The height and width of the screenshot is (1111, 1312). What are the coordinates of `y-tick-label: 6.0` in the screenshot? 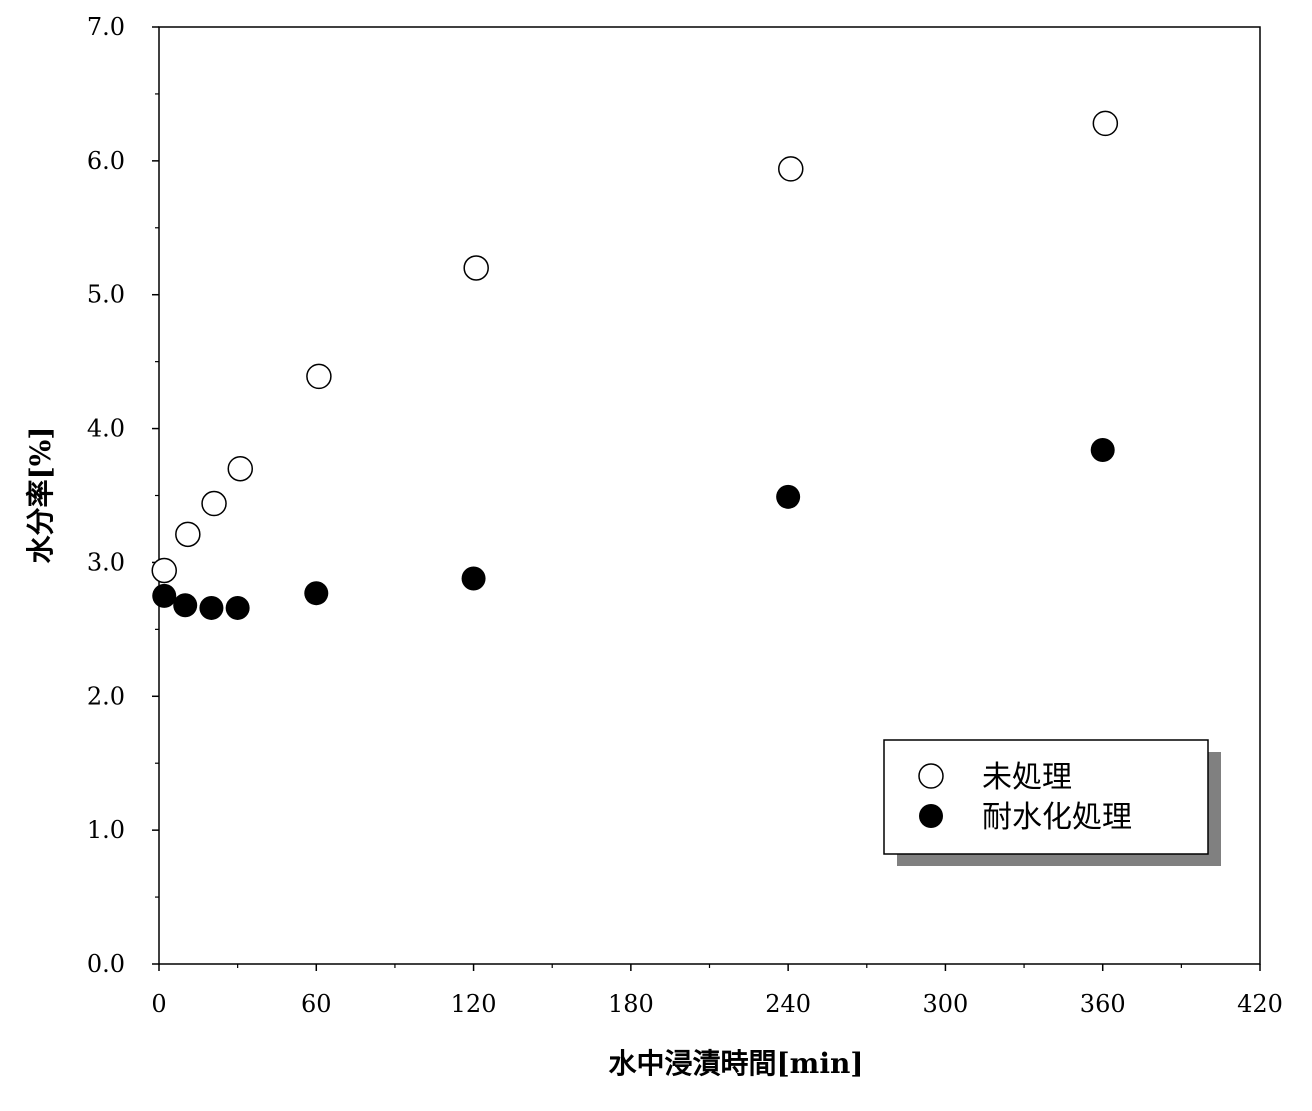 It's located at (106, 161).